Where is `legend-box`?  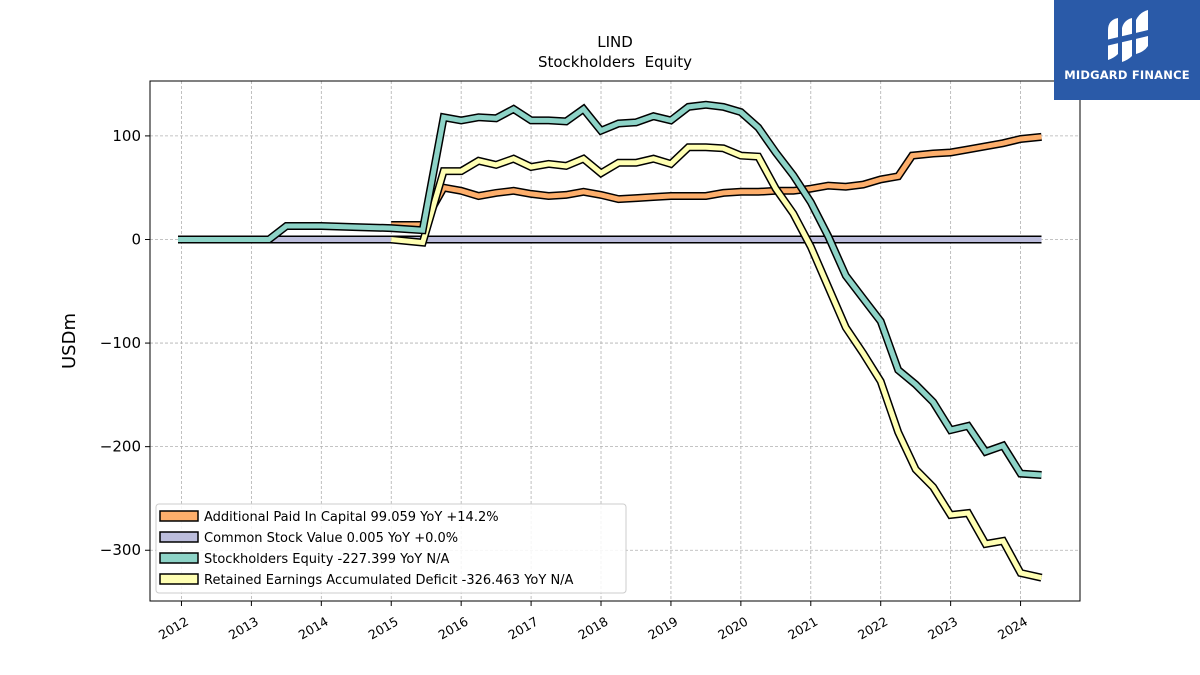
legend-box is located at coordinates (391, 548).